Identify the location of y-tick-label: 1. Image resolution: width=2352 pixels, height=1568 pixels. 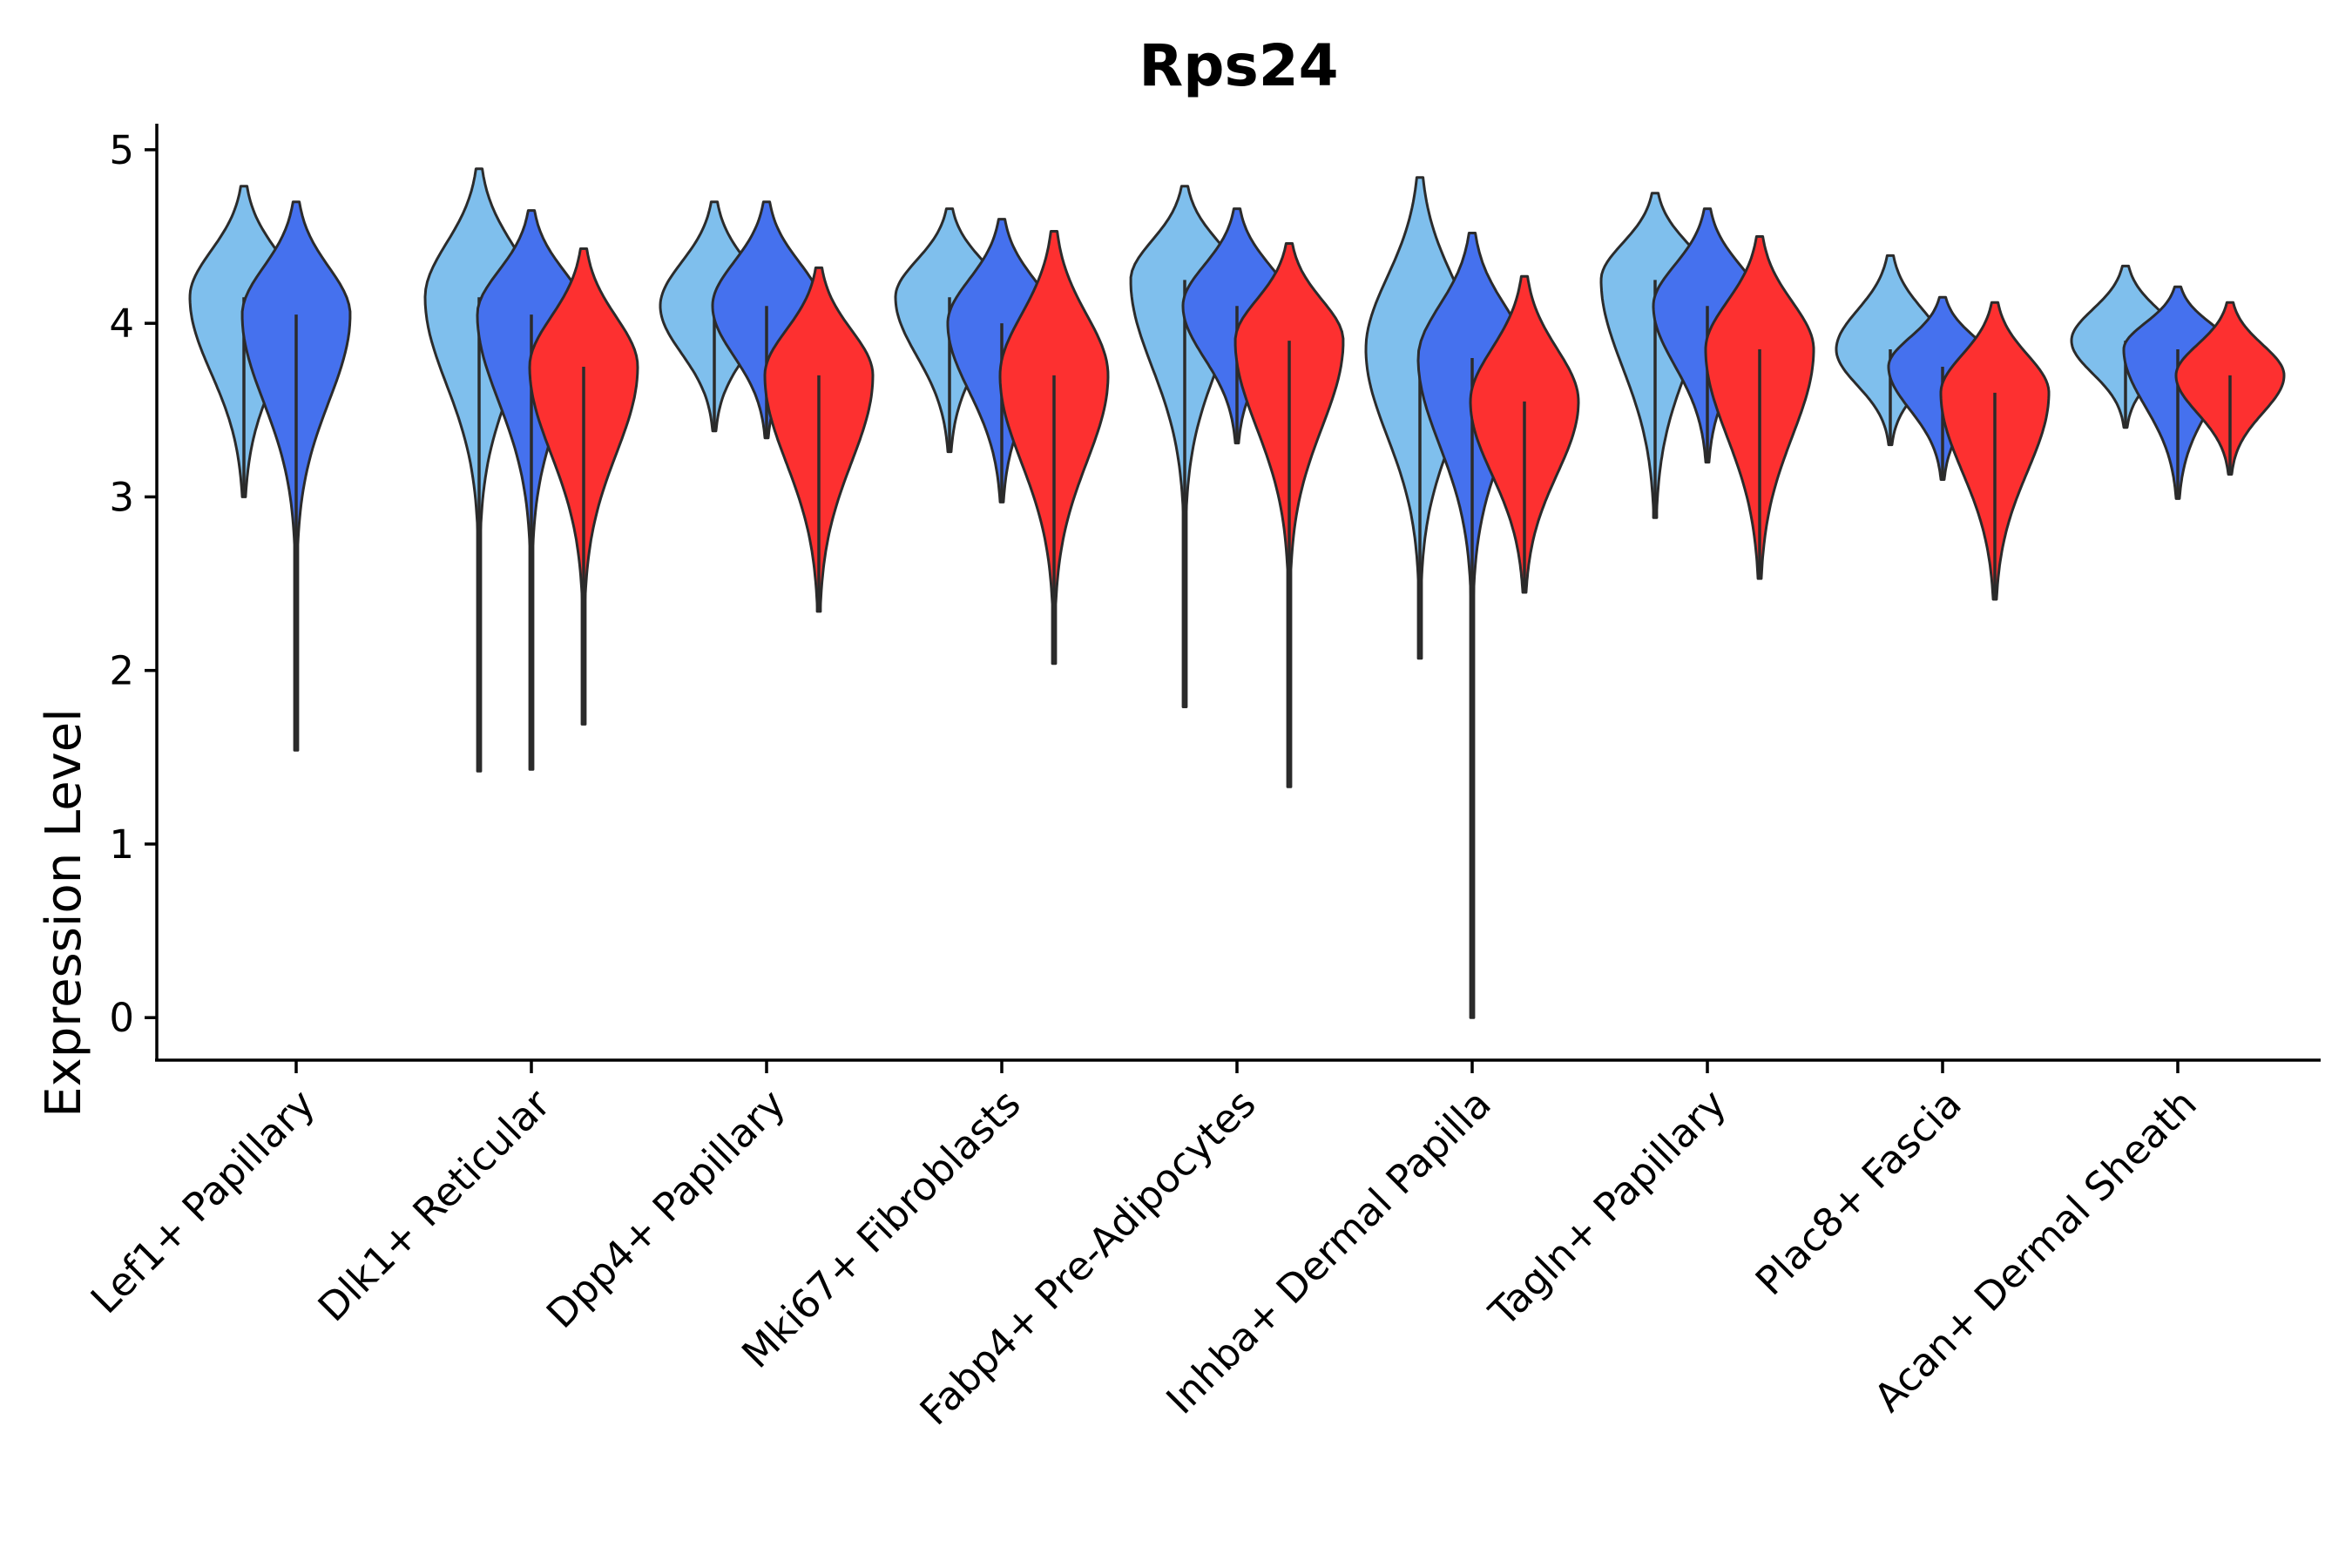
(121, 844).